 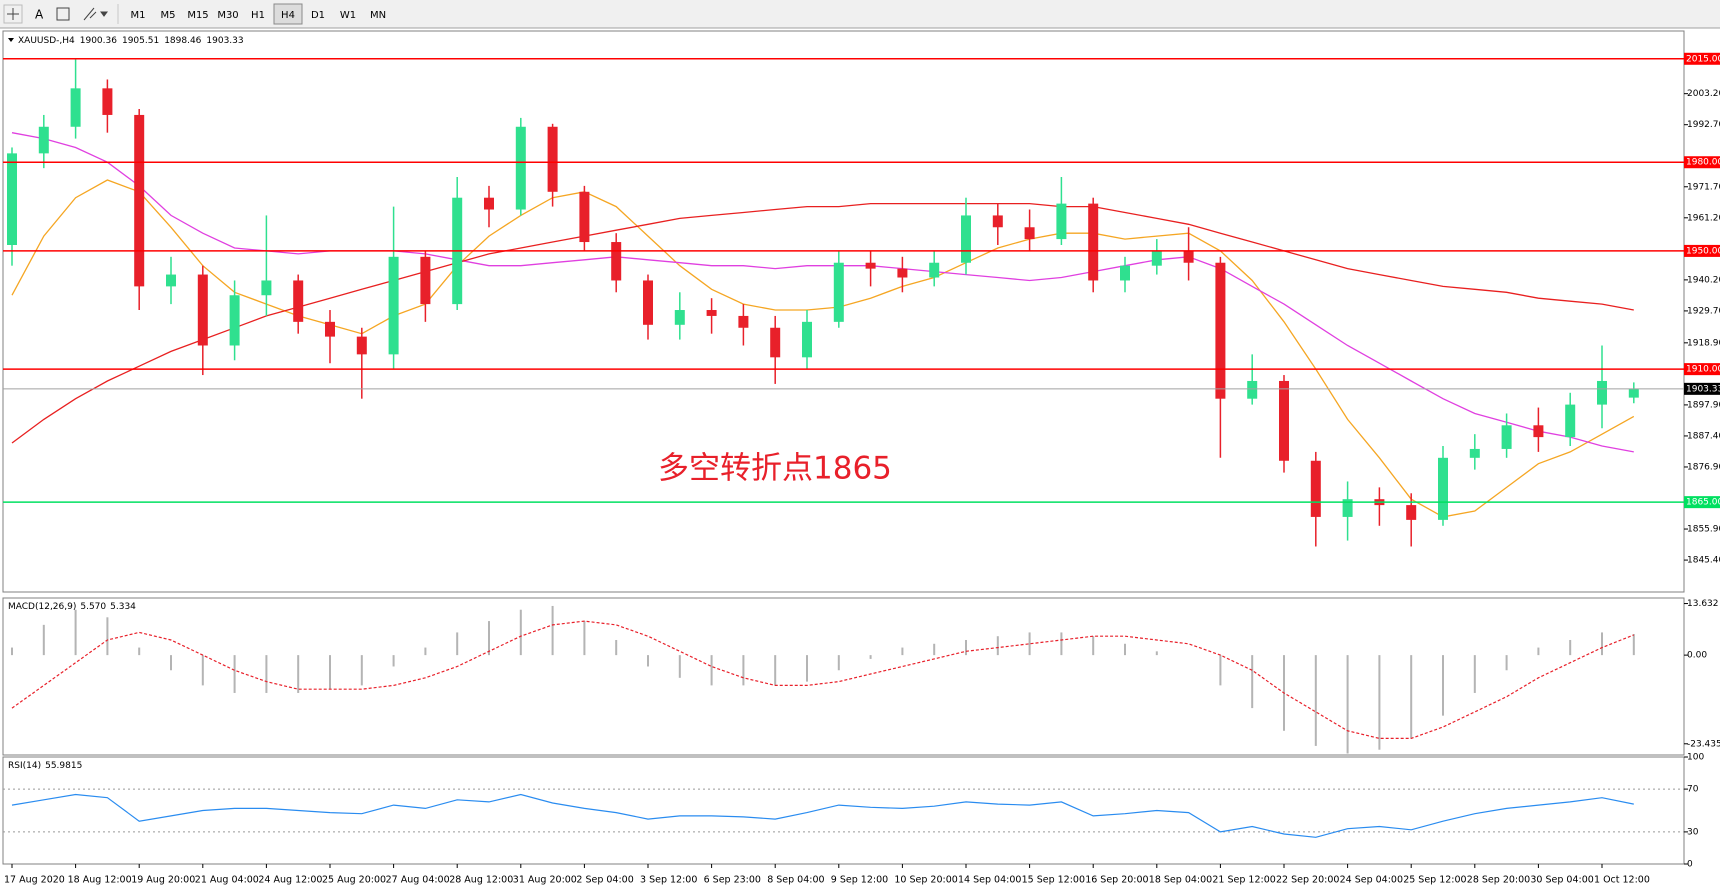 I want to click on level-label: 1980.00, so click(x=1703, y=163).